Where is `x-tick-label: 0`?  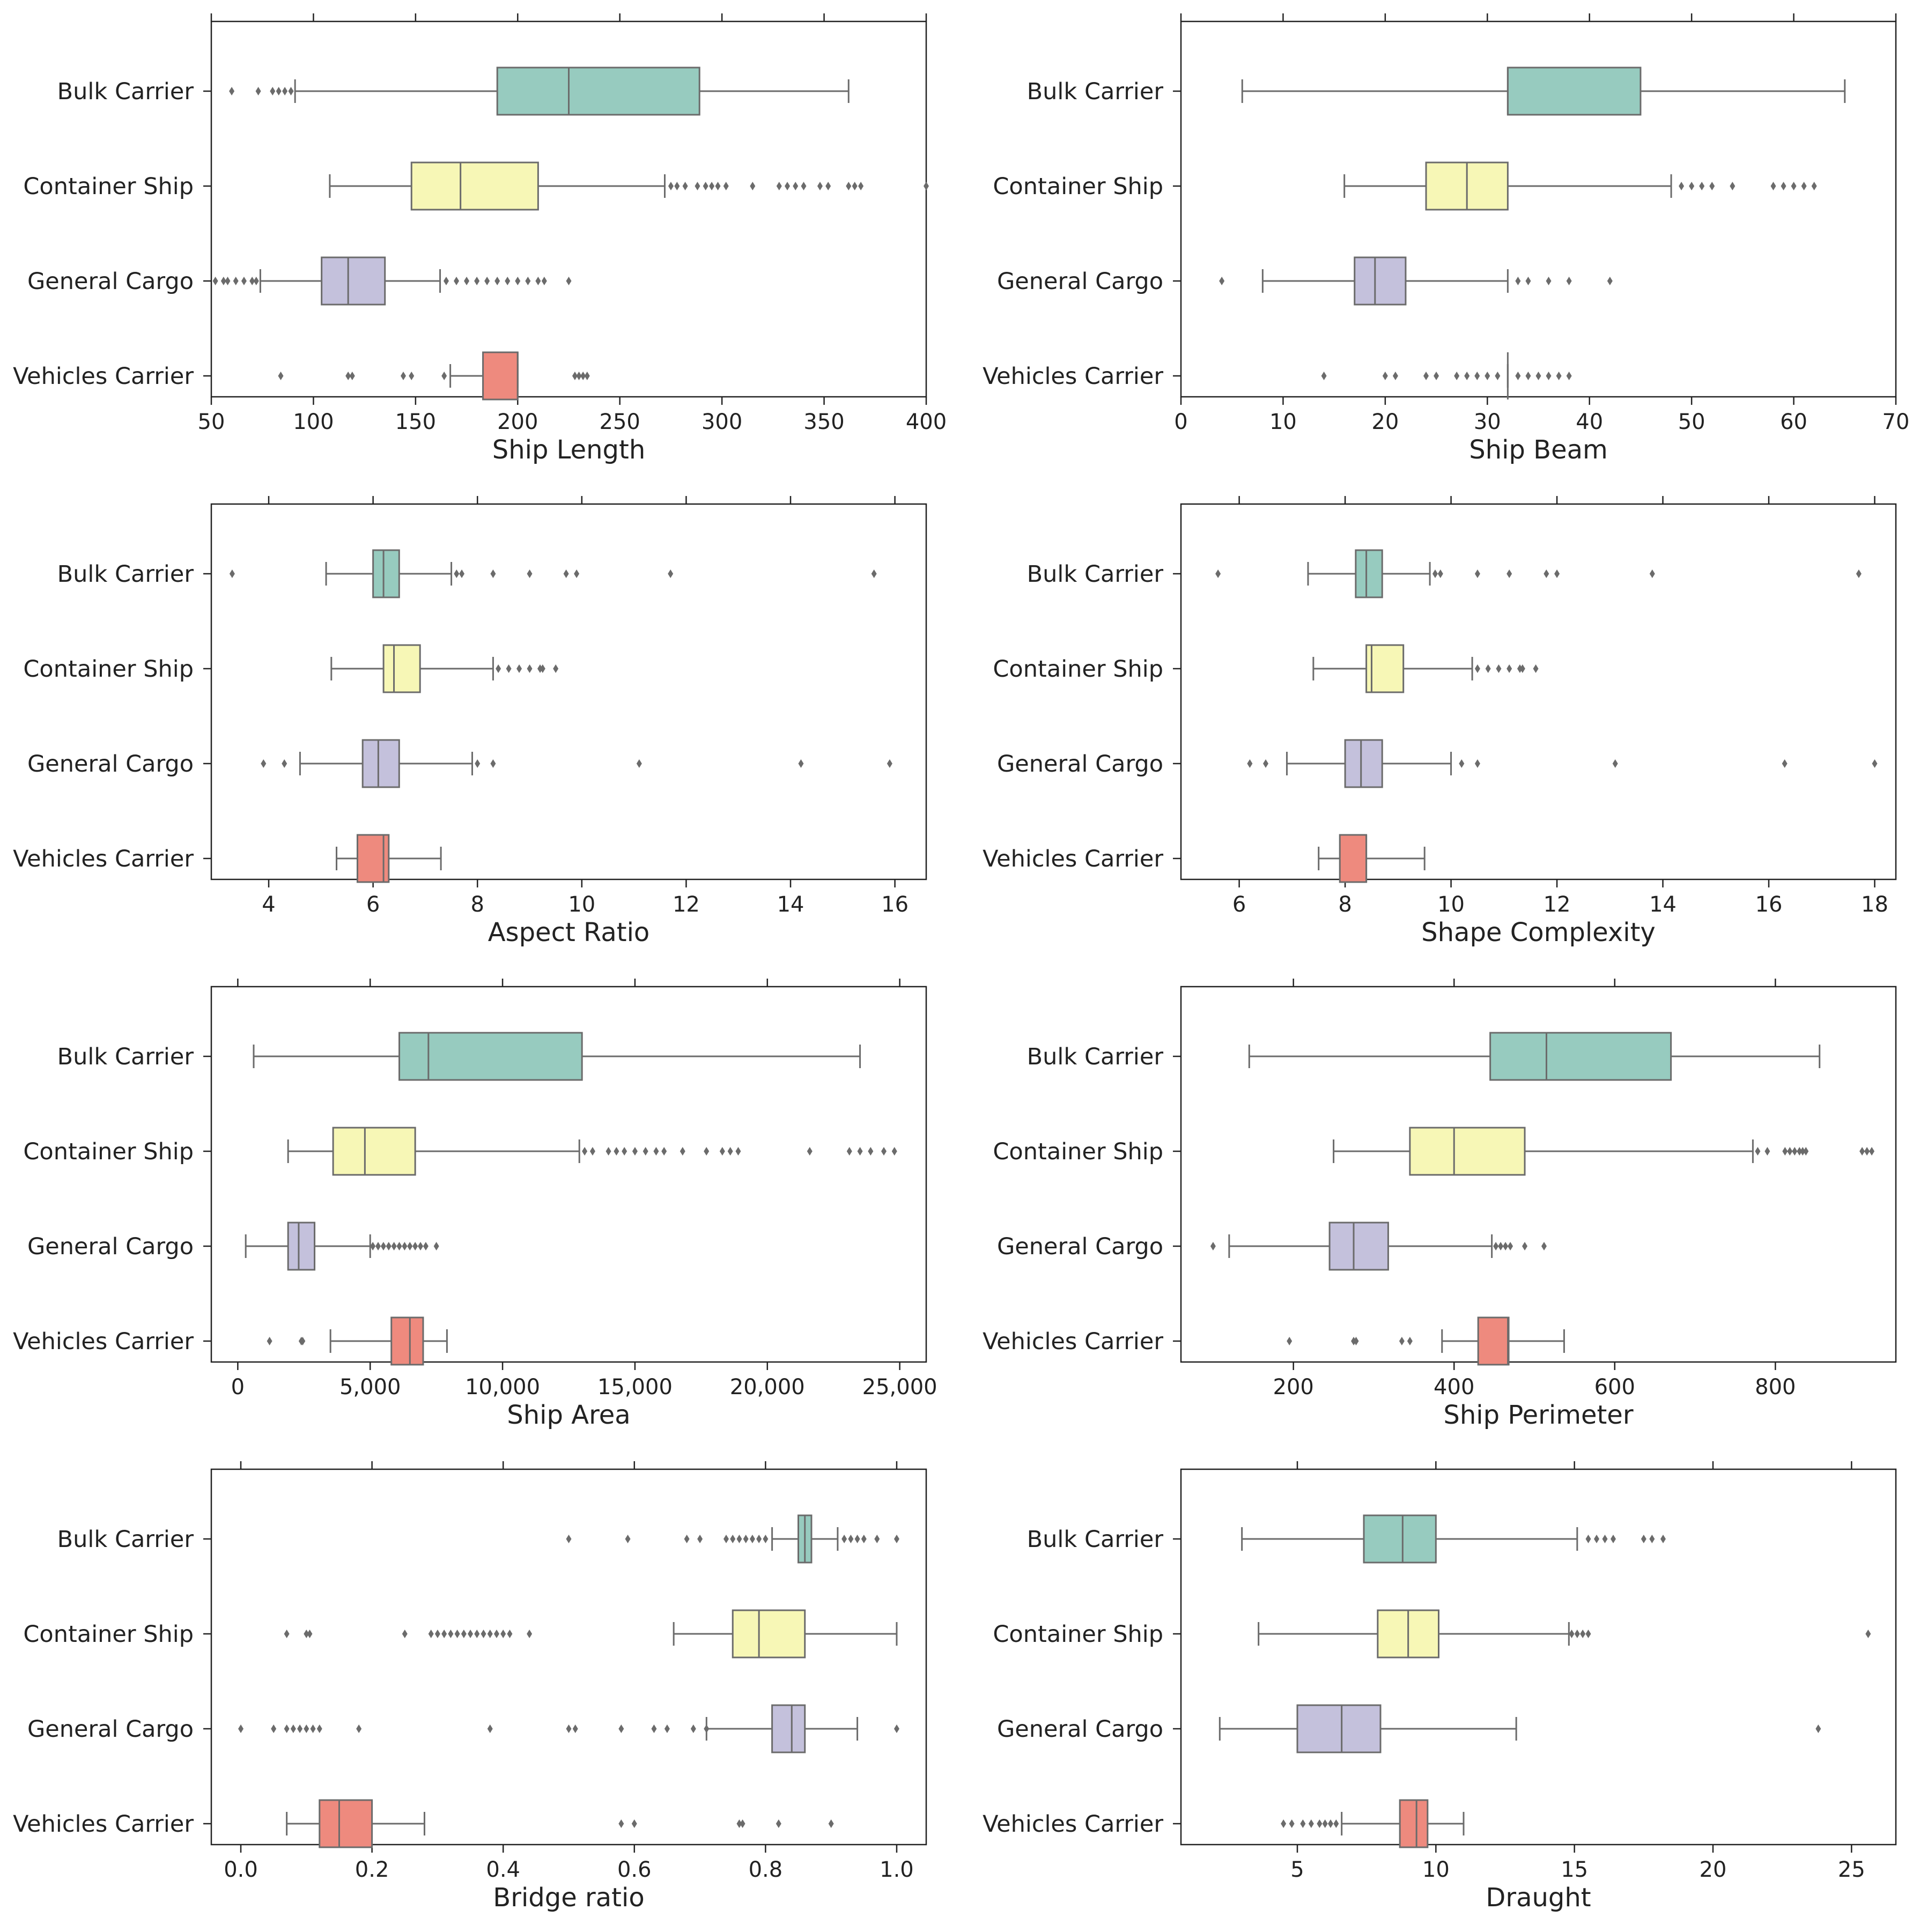
x-tick-label: 0 is located at coordinates (1180, 422).